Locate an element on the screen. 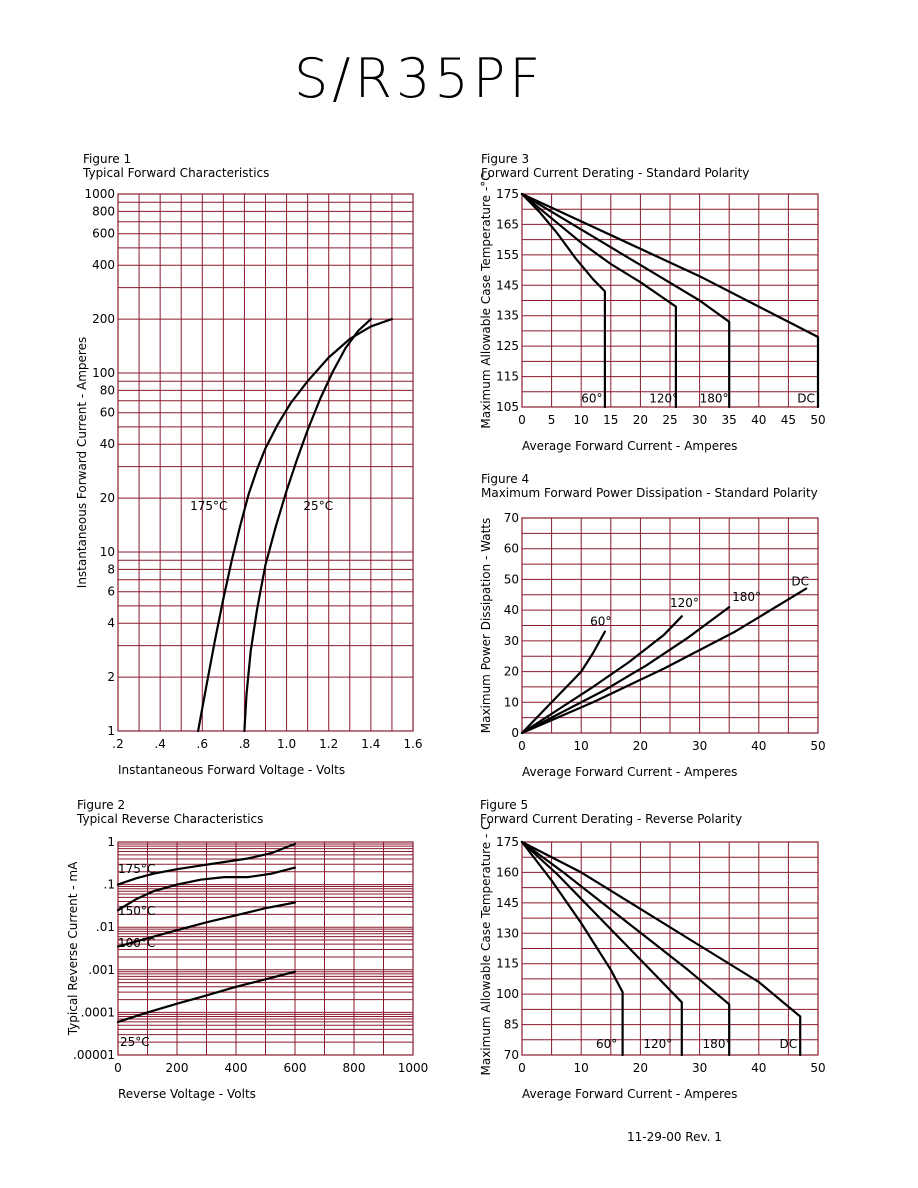  fig2-series-2-line is located at coordinates (206, 924).